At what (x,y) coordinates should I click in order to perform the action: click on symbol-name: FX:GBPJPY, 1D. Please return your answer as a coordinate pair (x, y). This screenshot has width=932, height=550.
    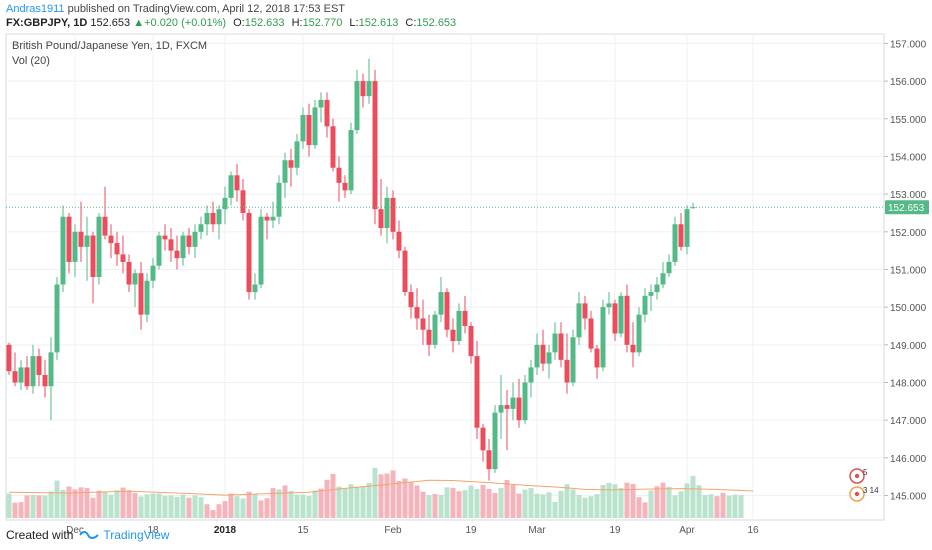
    Looking at the image, I should click on (47, 23).